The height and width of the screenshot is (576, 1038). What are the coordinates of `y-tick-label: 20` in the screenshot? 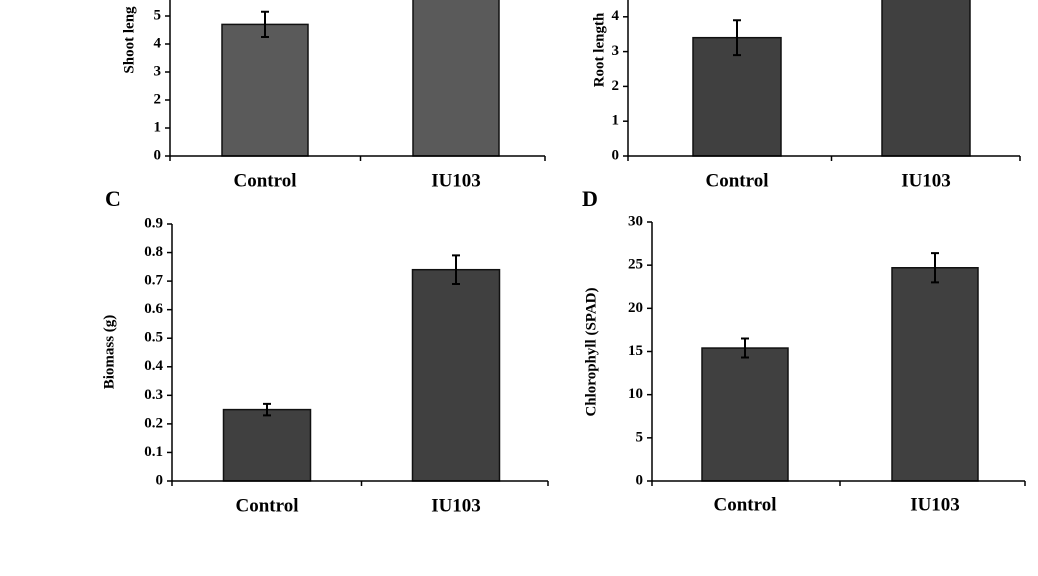 It's located at (635, 308).